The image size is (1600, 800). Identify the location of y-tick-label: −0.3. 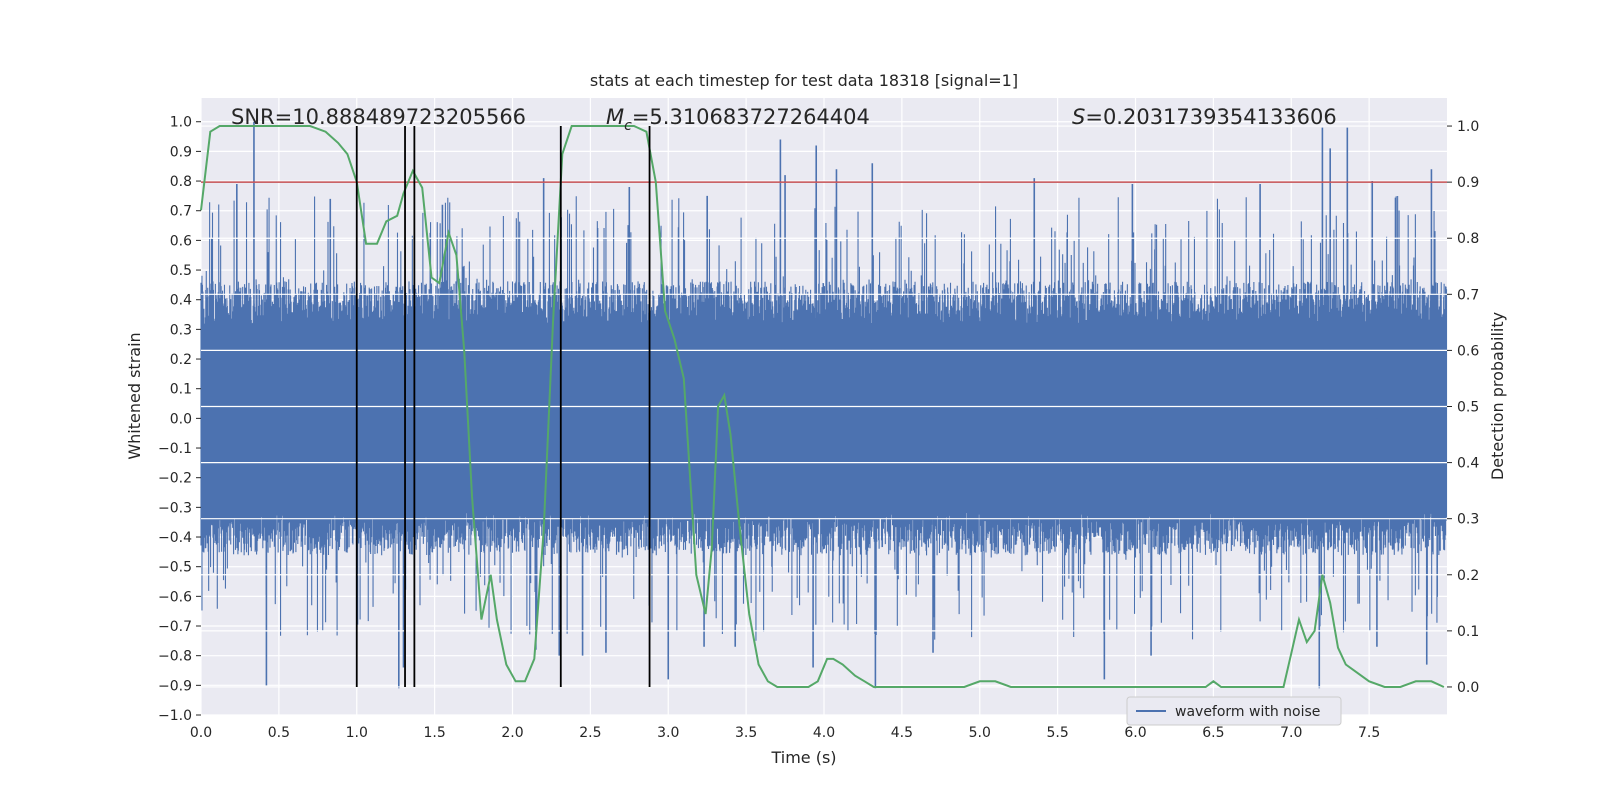
(175, 508).